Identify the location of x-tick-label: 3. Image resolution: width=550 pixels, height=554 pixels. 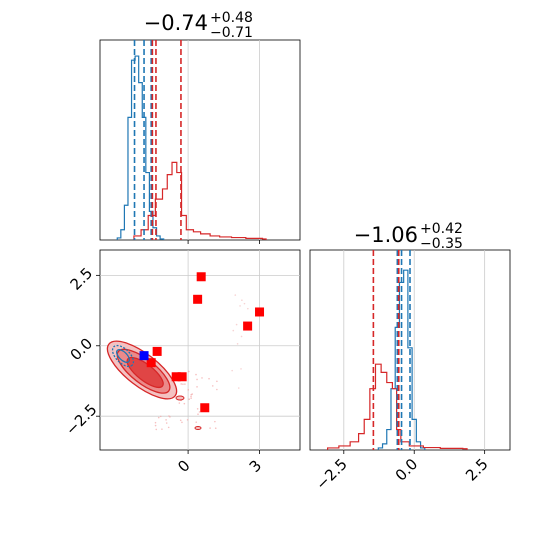
(255, 465).